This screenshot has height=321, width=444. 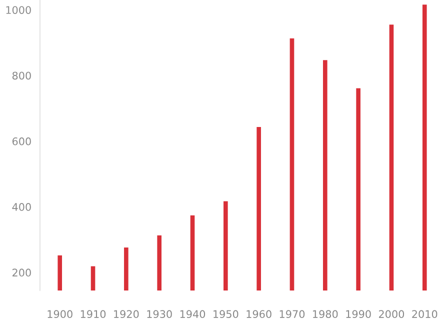 What do you see at coordinates (425, 314) in the screenshot?
I see `x-tick-label: 2010` at bounding box center [425, 314].